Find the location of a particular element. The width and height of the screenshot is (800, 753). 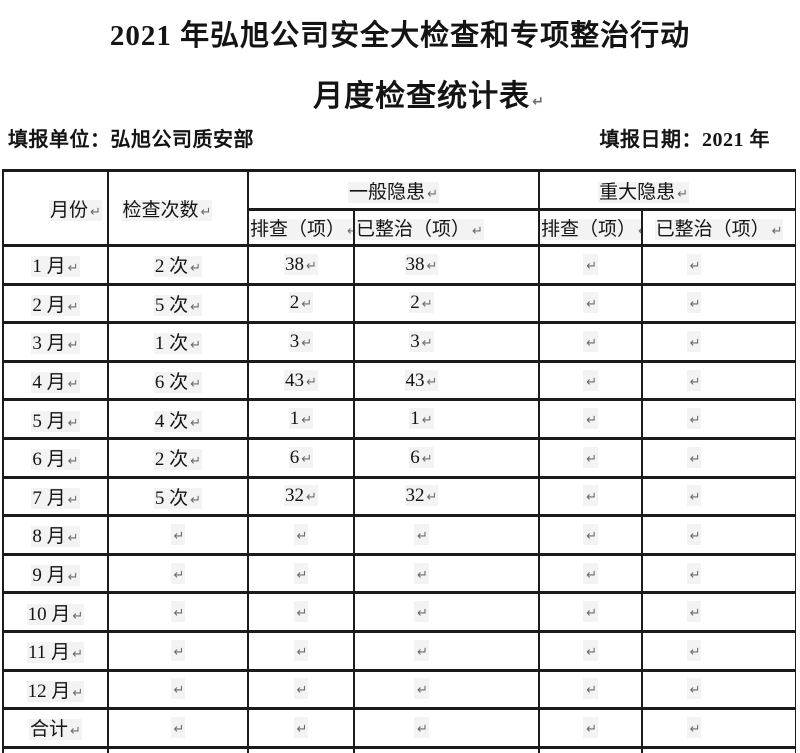

cell-month: 3 月 ↵ is located at coordinates (55, 342).